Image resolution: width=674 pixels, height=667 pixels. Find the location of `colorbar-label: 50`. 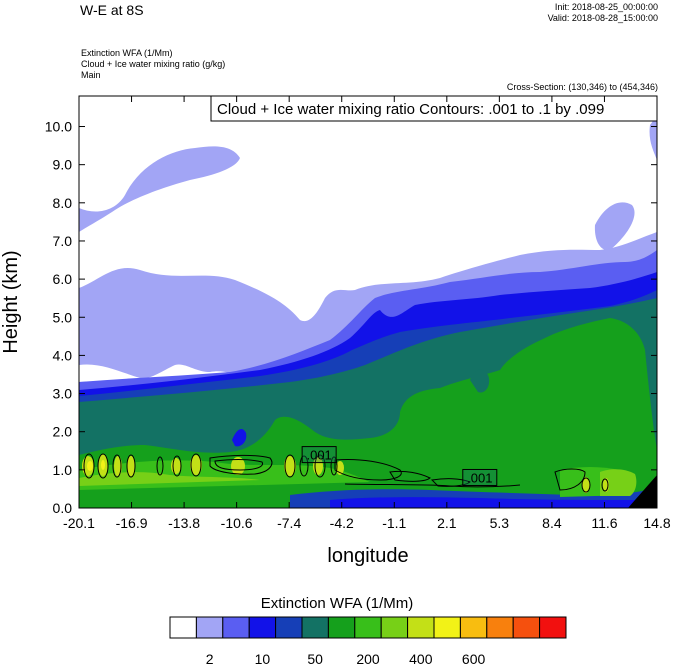

colorbar-label: 50 is located at coordinates (315, 659).